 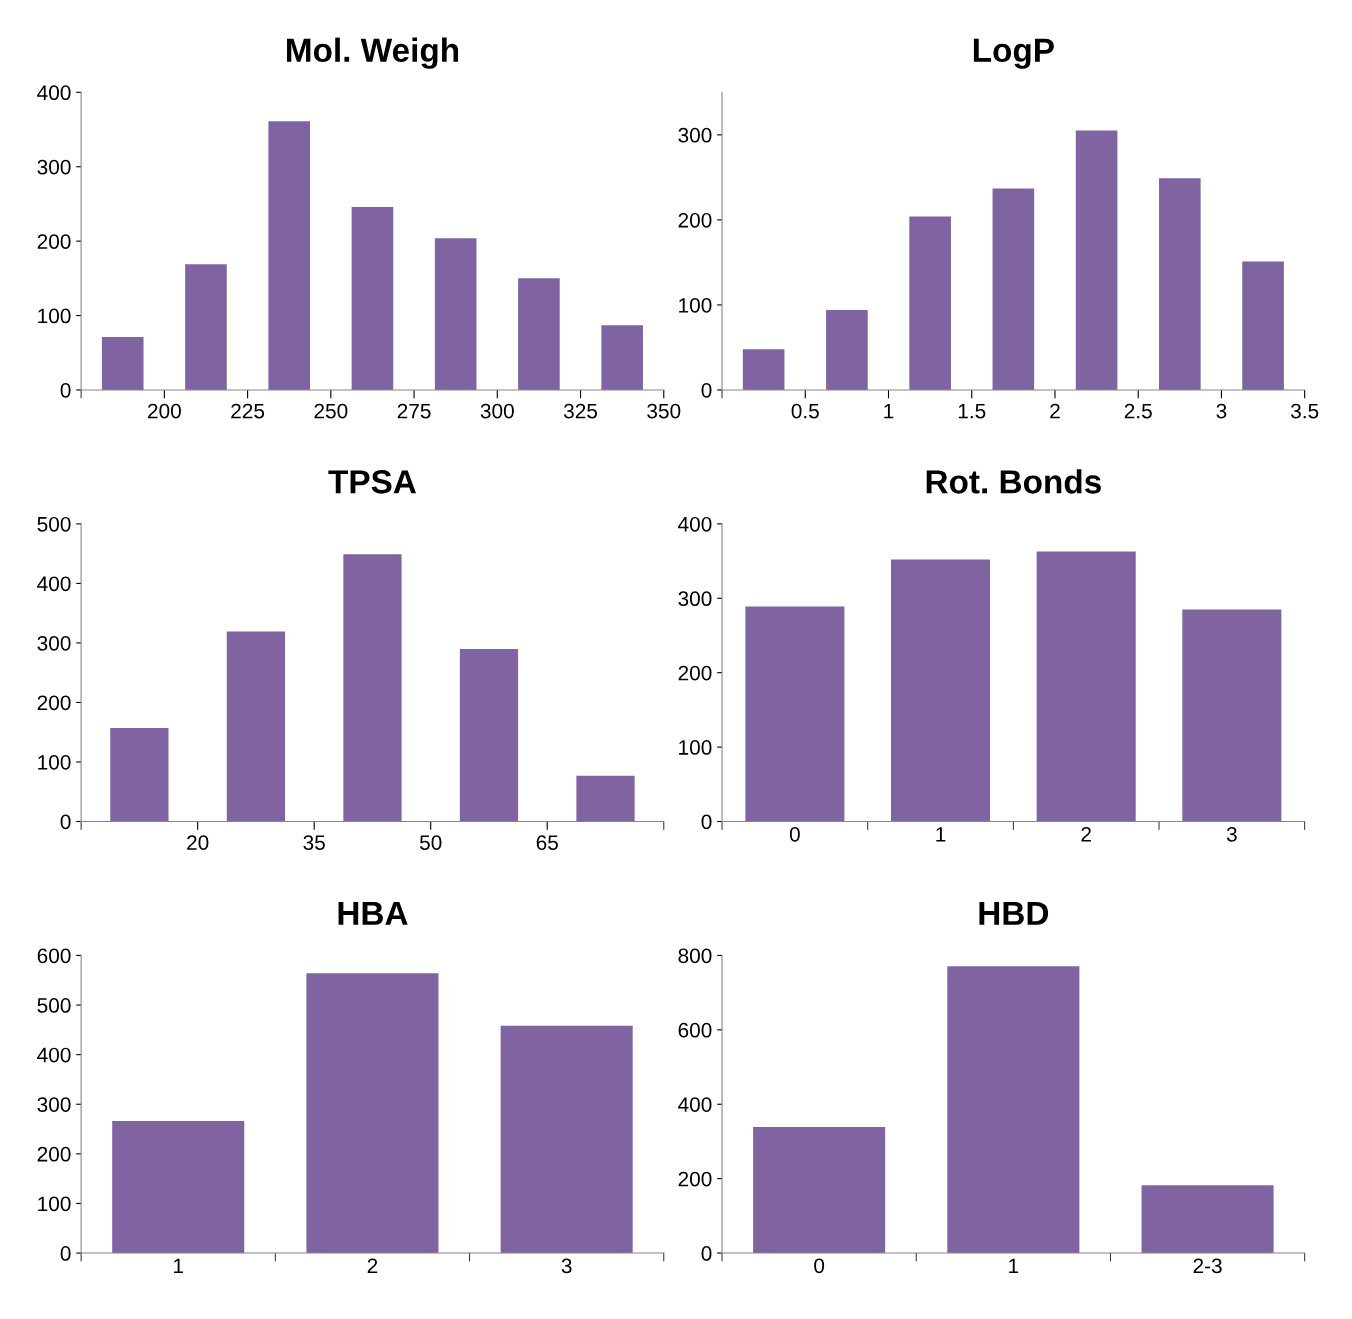 I want to click on x-tick-label: 200, so click(x=164, y=411).